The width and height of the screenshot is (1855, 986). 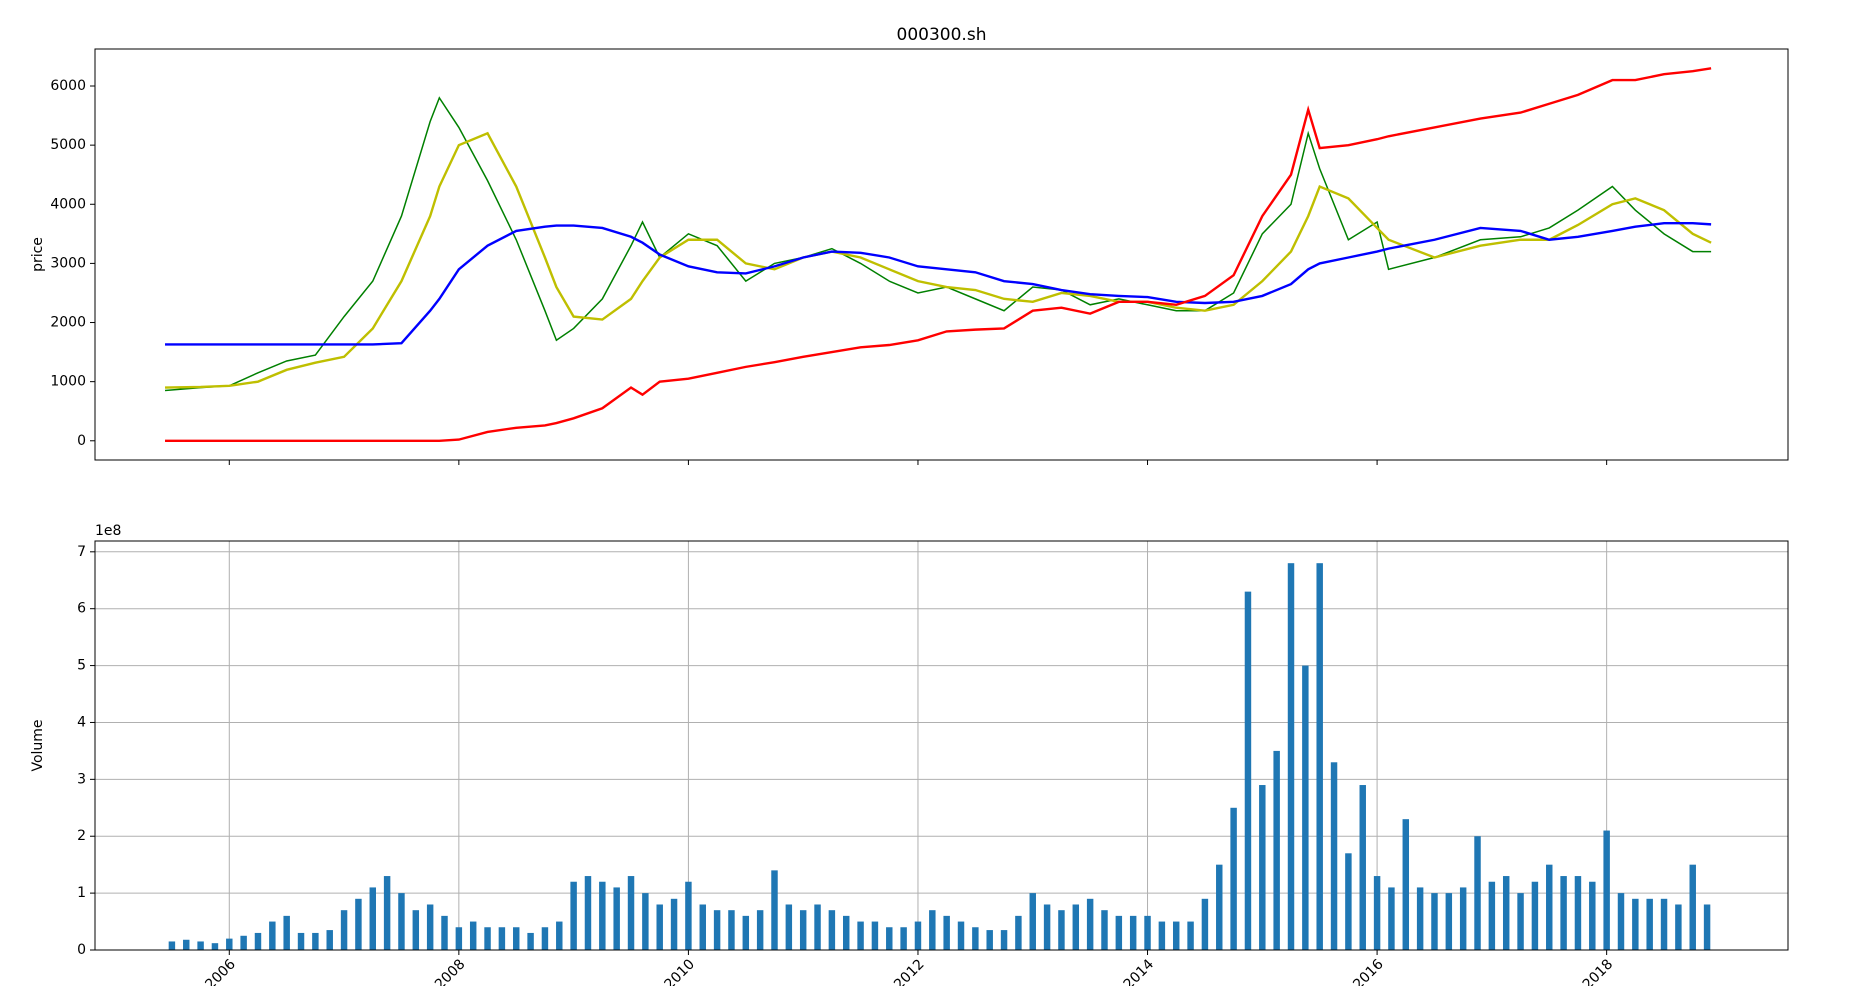 I want to click on x-tick-label: 2018, so click(x=1598, y=971).